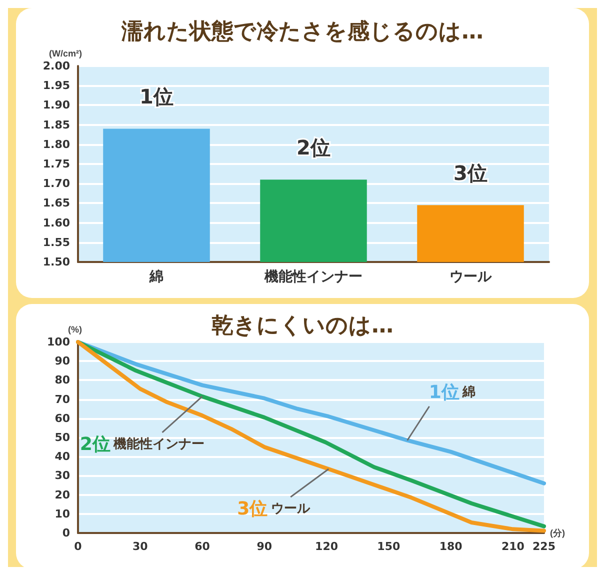  Describe the element at coordinates (388, 546) in the screenshot. I see `x-tick-label: 150` at that location.